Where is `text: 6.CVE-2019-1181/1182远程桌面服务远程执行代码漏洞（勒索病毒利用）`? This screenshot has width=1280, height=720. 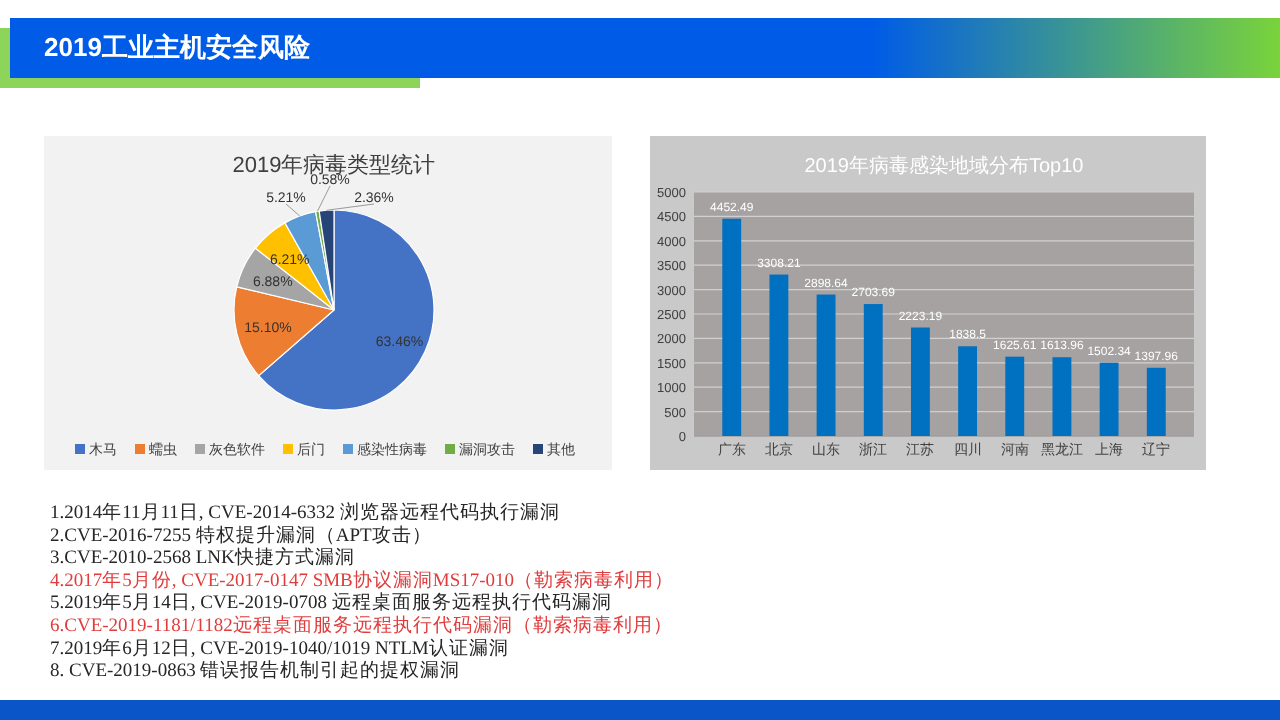
text: 6.CVE-2019-1181/1182远程桌面服务远程执行代码漏洞（勒索病毒利用） is located at coordinates (361, 625).